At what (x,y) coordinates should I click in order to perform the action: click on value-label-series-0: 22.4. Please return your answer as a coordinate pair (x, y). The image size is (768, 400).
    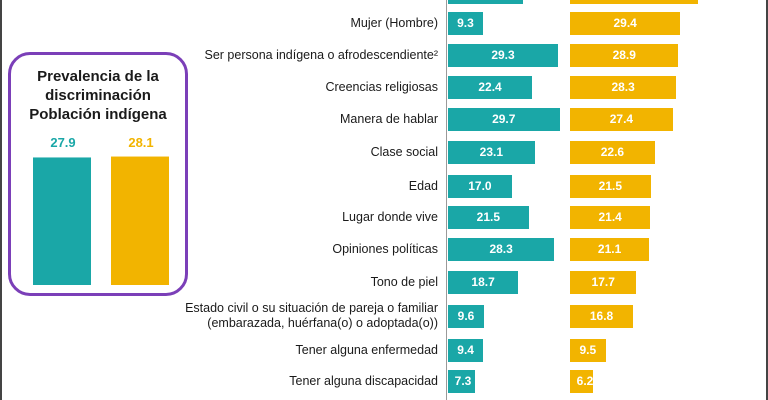
    Looking at the image, I should click on (490, 87).